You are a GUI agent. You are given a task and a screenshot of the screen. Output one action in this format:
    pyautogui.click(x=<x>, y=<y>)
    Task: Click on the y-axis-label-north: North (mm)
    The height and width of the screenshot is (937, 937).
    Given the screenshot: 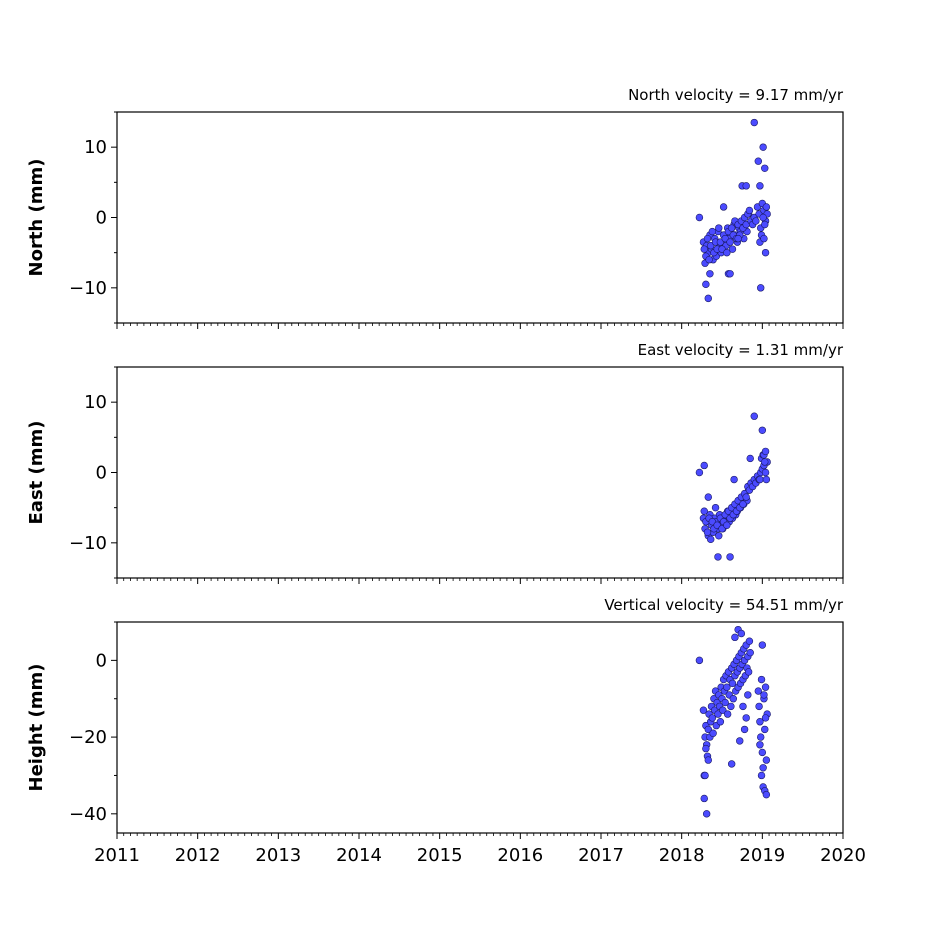 What is the action you would take?
    pyautogui.click(x=36, y=218)
    